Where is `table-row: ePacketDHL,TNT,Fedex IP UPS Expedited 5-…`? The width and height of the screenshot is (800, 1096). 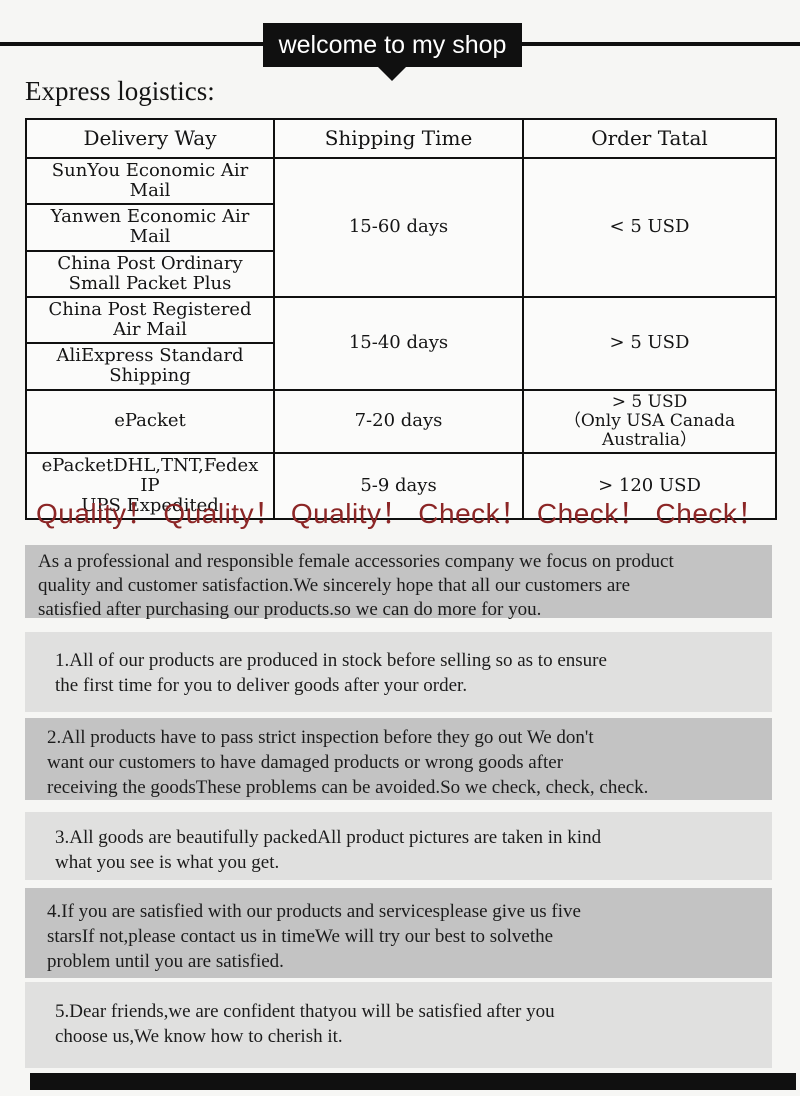
table-row: ePacketDHL,TNT,Fedex IP UPS Expedited 5-… is located at coordinates (401, 486).